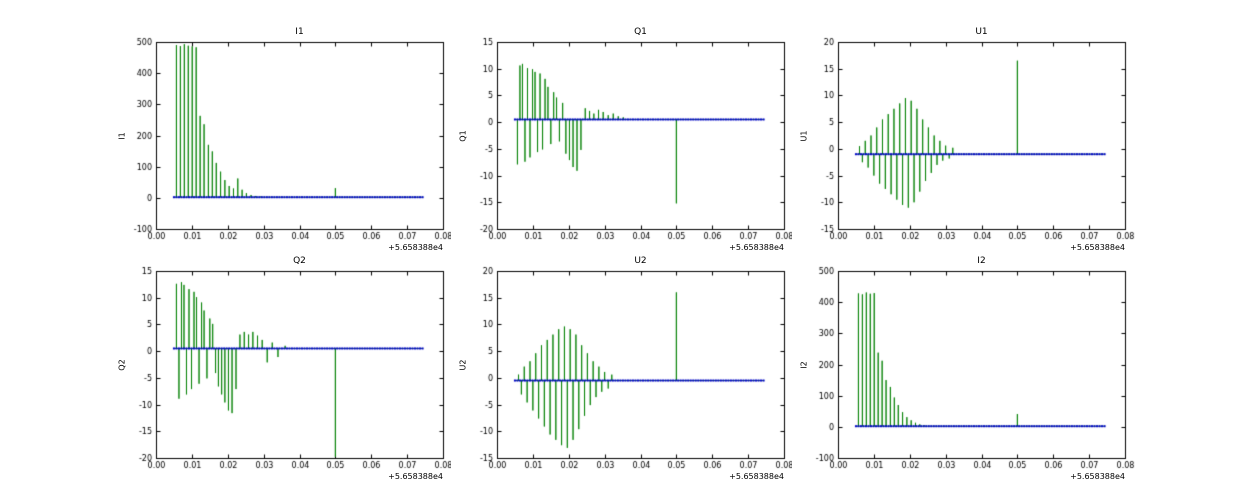 The width and height of the screenshot is (1250, 500). I want to click on plot-canvas-u2, so click(623, 371).